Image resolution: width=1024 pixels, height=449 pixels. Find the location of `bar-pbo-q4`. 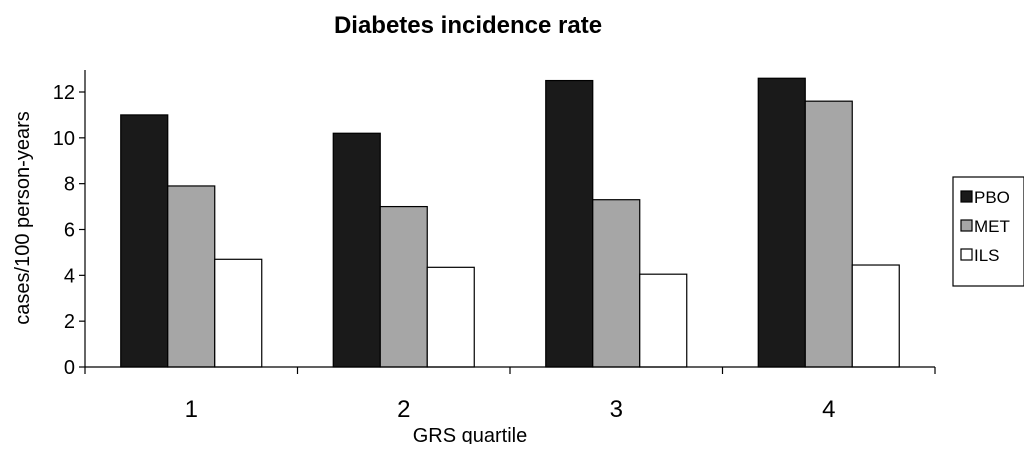

bar-pbo-q4 is located at coordinates (781, 222).